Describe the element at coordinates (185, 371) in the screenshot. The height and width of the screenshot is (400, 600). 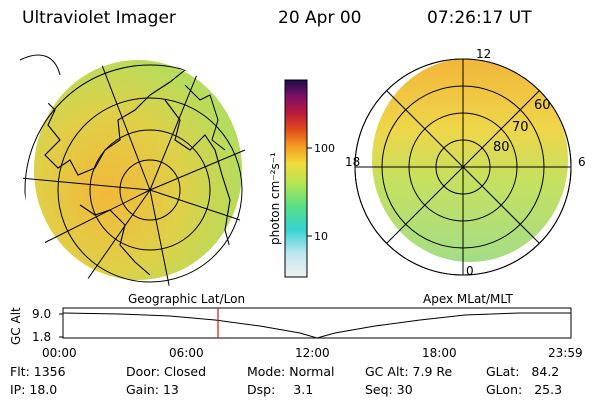
I see `info-door-value: Closed` at that location.